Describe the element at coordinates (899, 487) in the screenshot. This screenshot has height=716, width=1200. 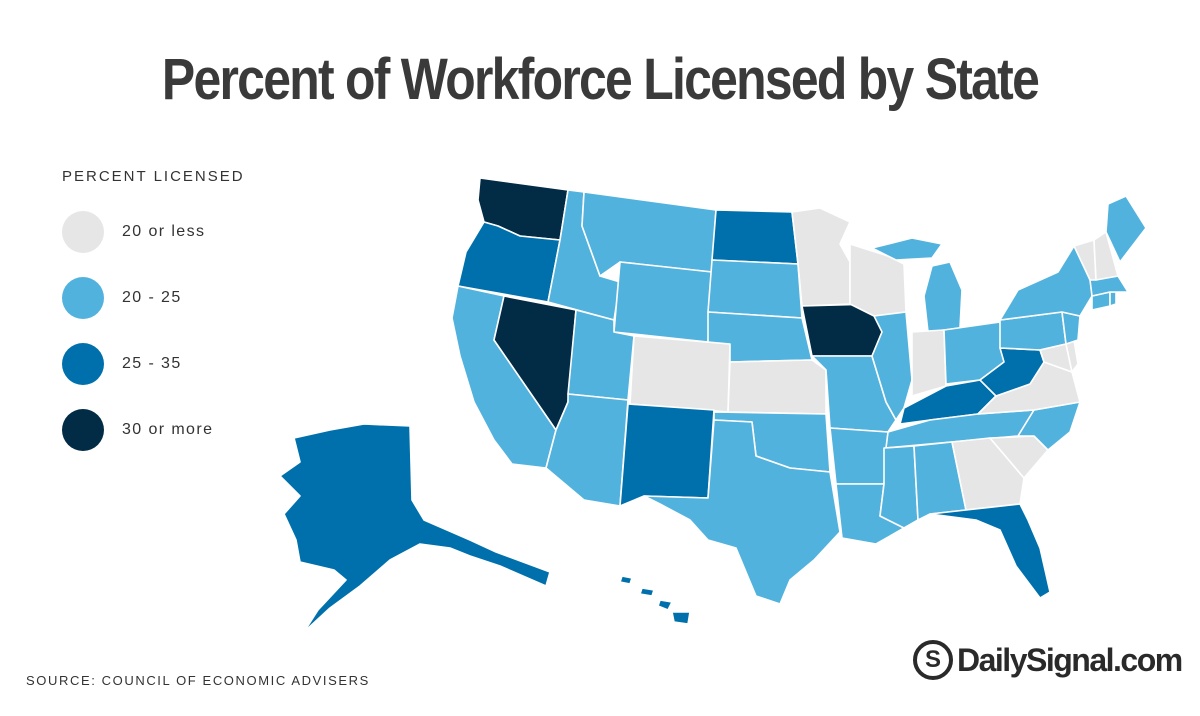
I see `state-mississippi` at that location.